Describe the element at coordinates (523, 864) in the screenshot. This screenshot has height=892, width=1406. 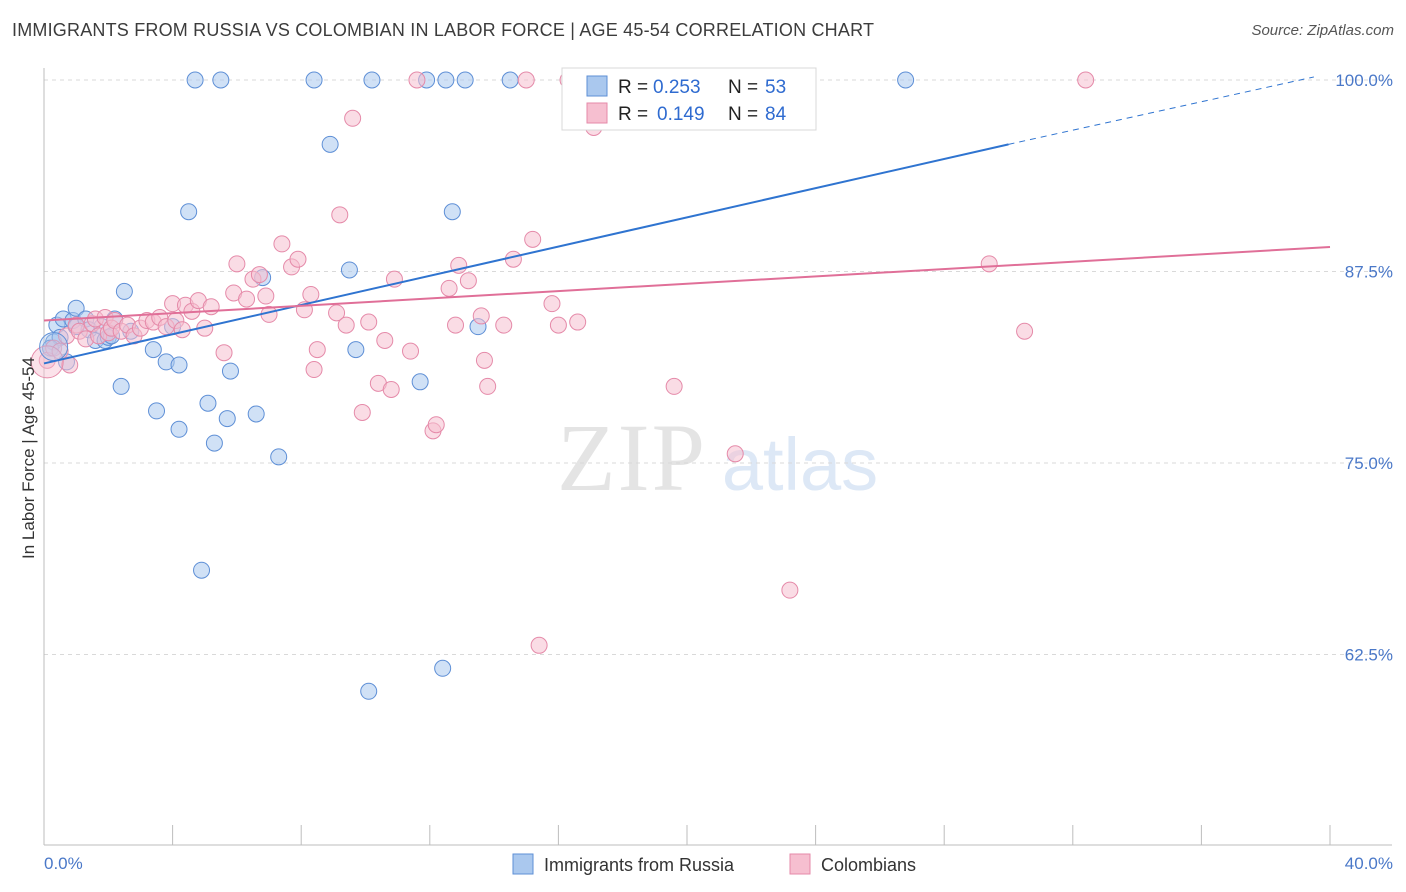
I see `series-swatch-russia` at that location.